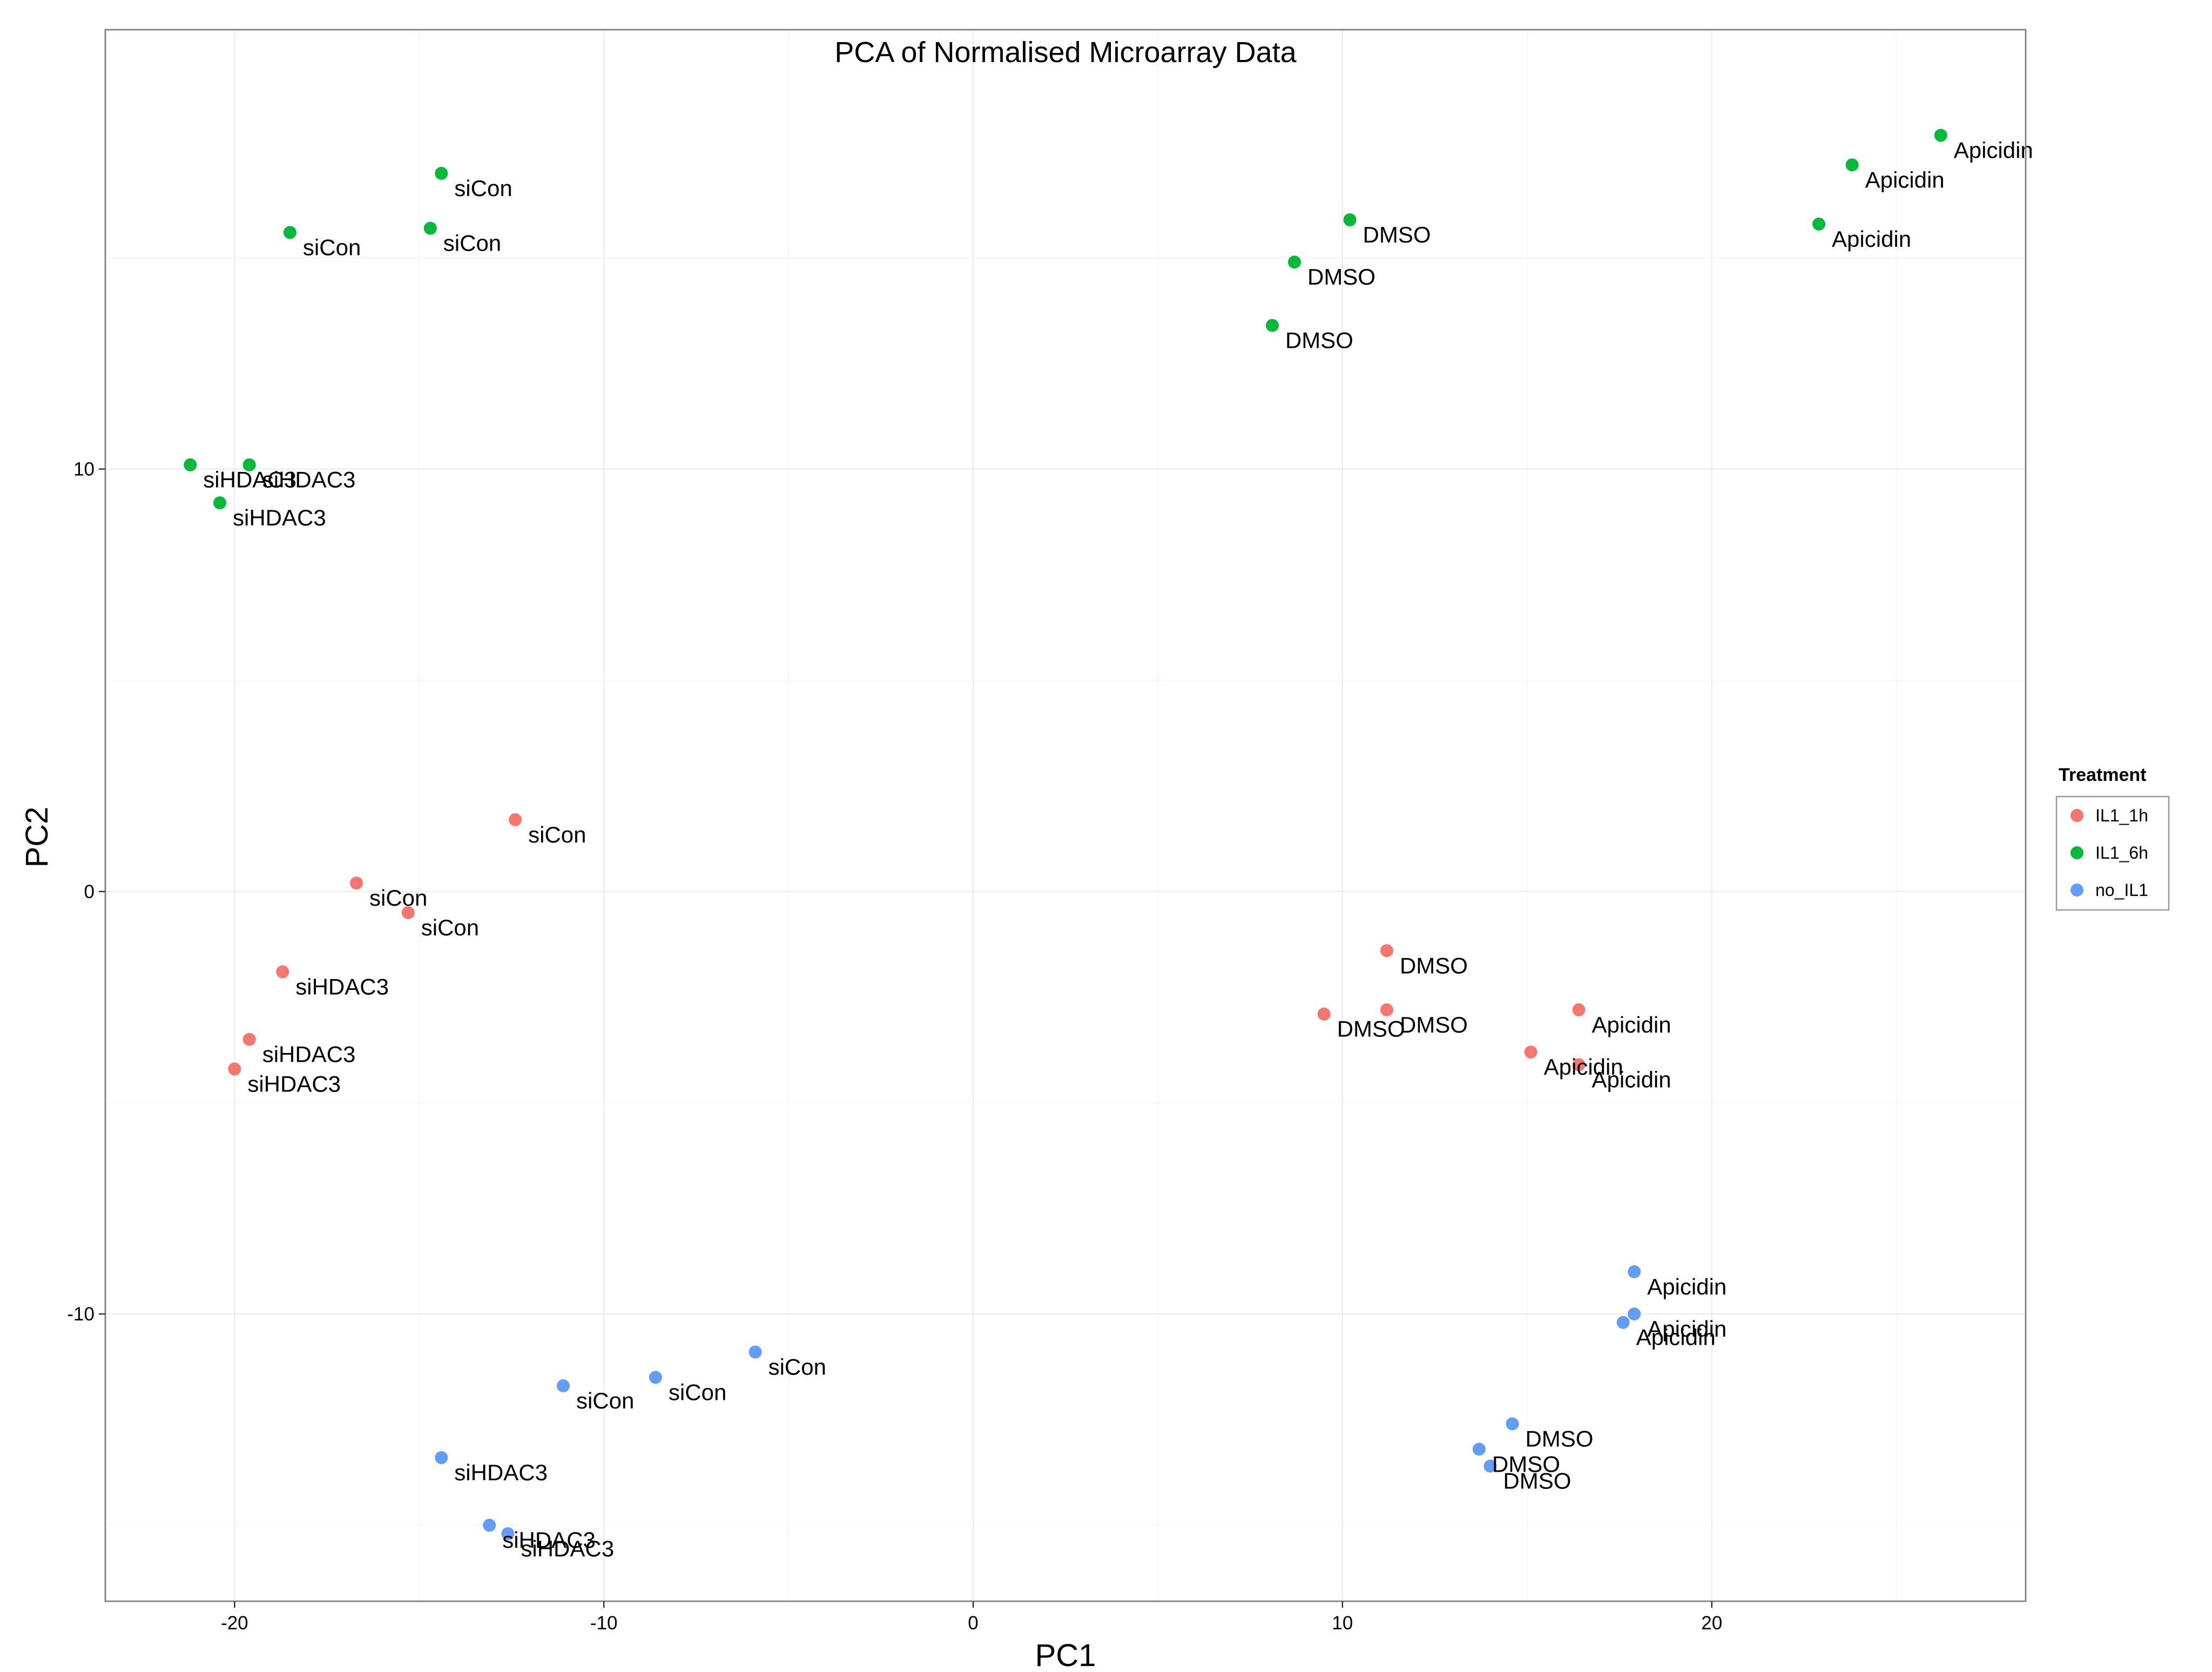 The height and width of the screenshot is (1672, 2212). Describe the element at coordinates (81, 1314) in the screenshot. I see `y-tick-label: -10` at that location.